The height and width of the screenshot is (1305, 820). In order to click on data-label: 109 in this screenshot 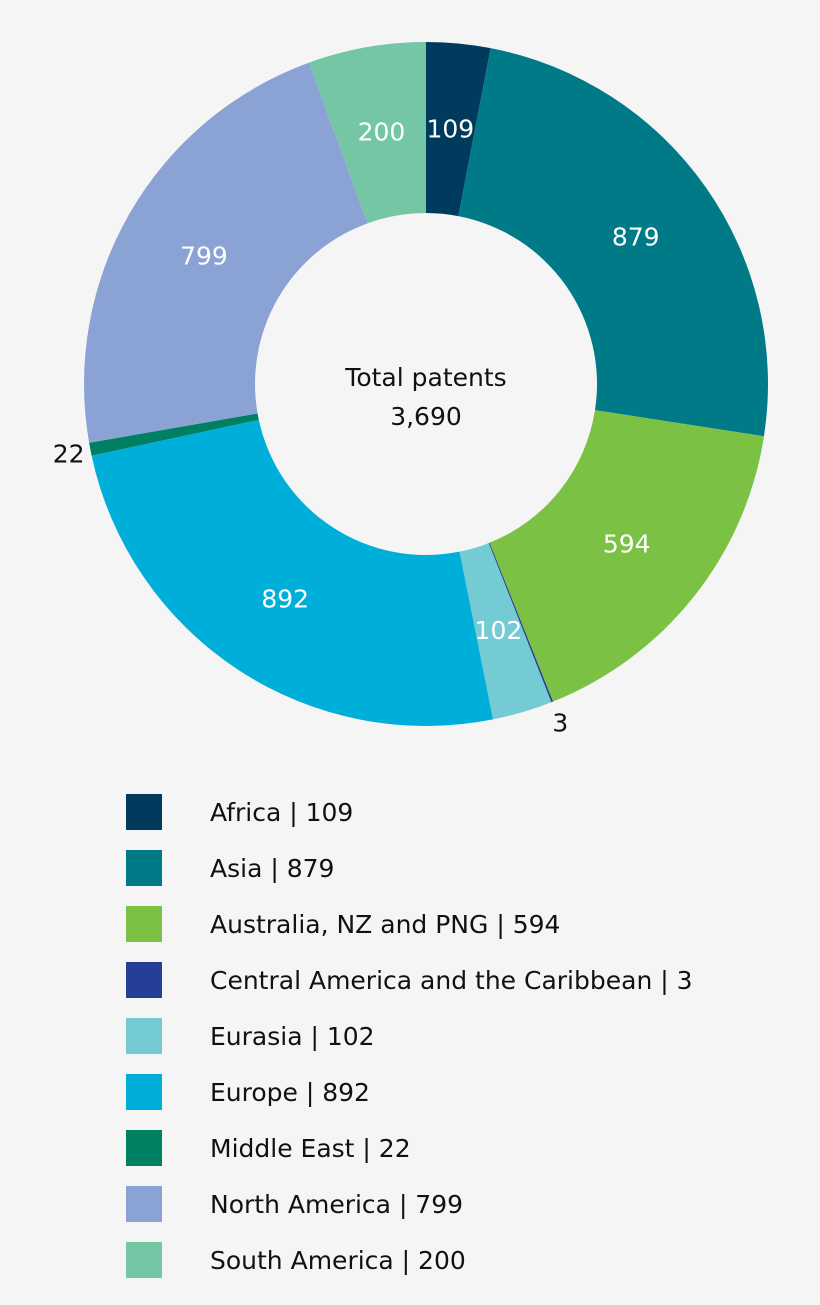, I will do `click(451, 129)`.